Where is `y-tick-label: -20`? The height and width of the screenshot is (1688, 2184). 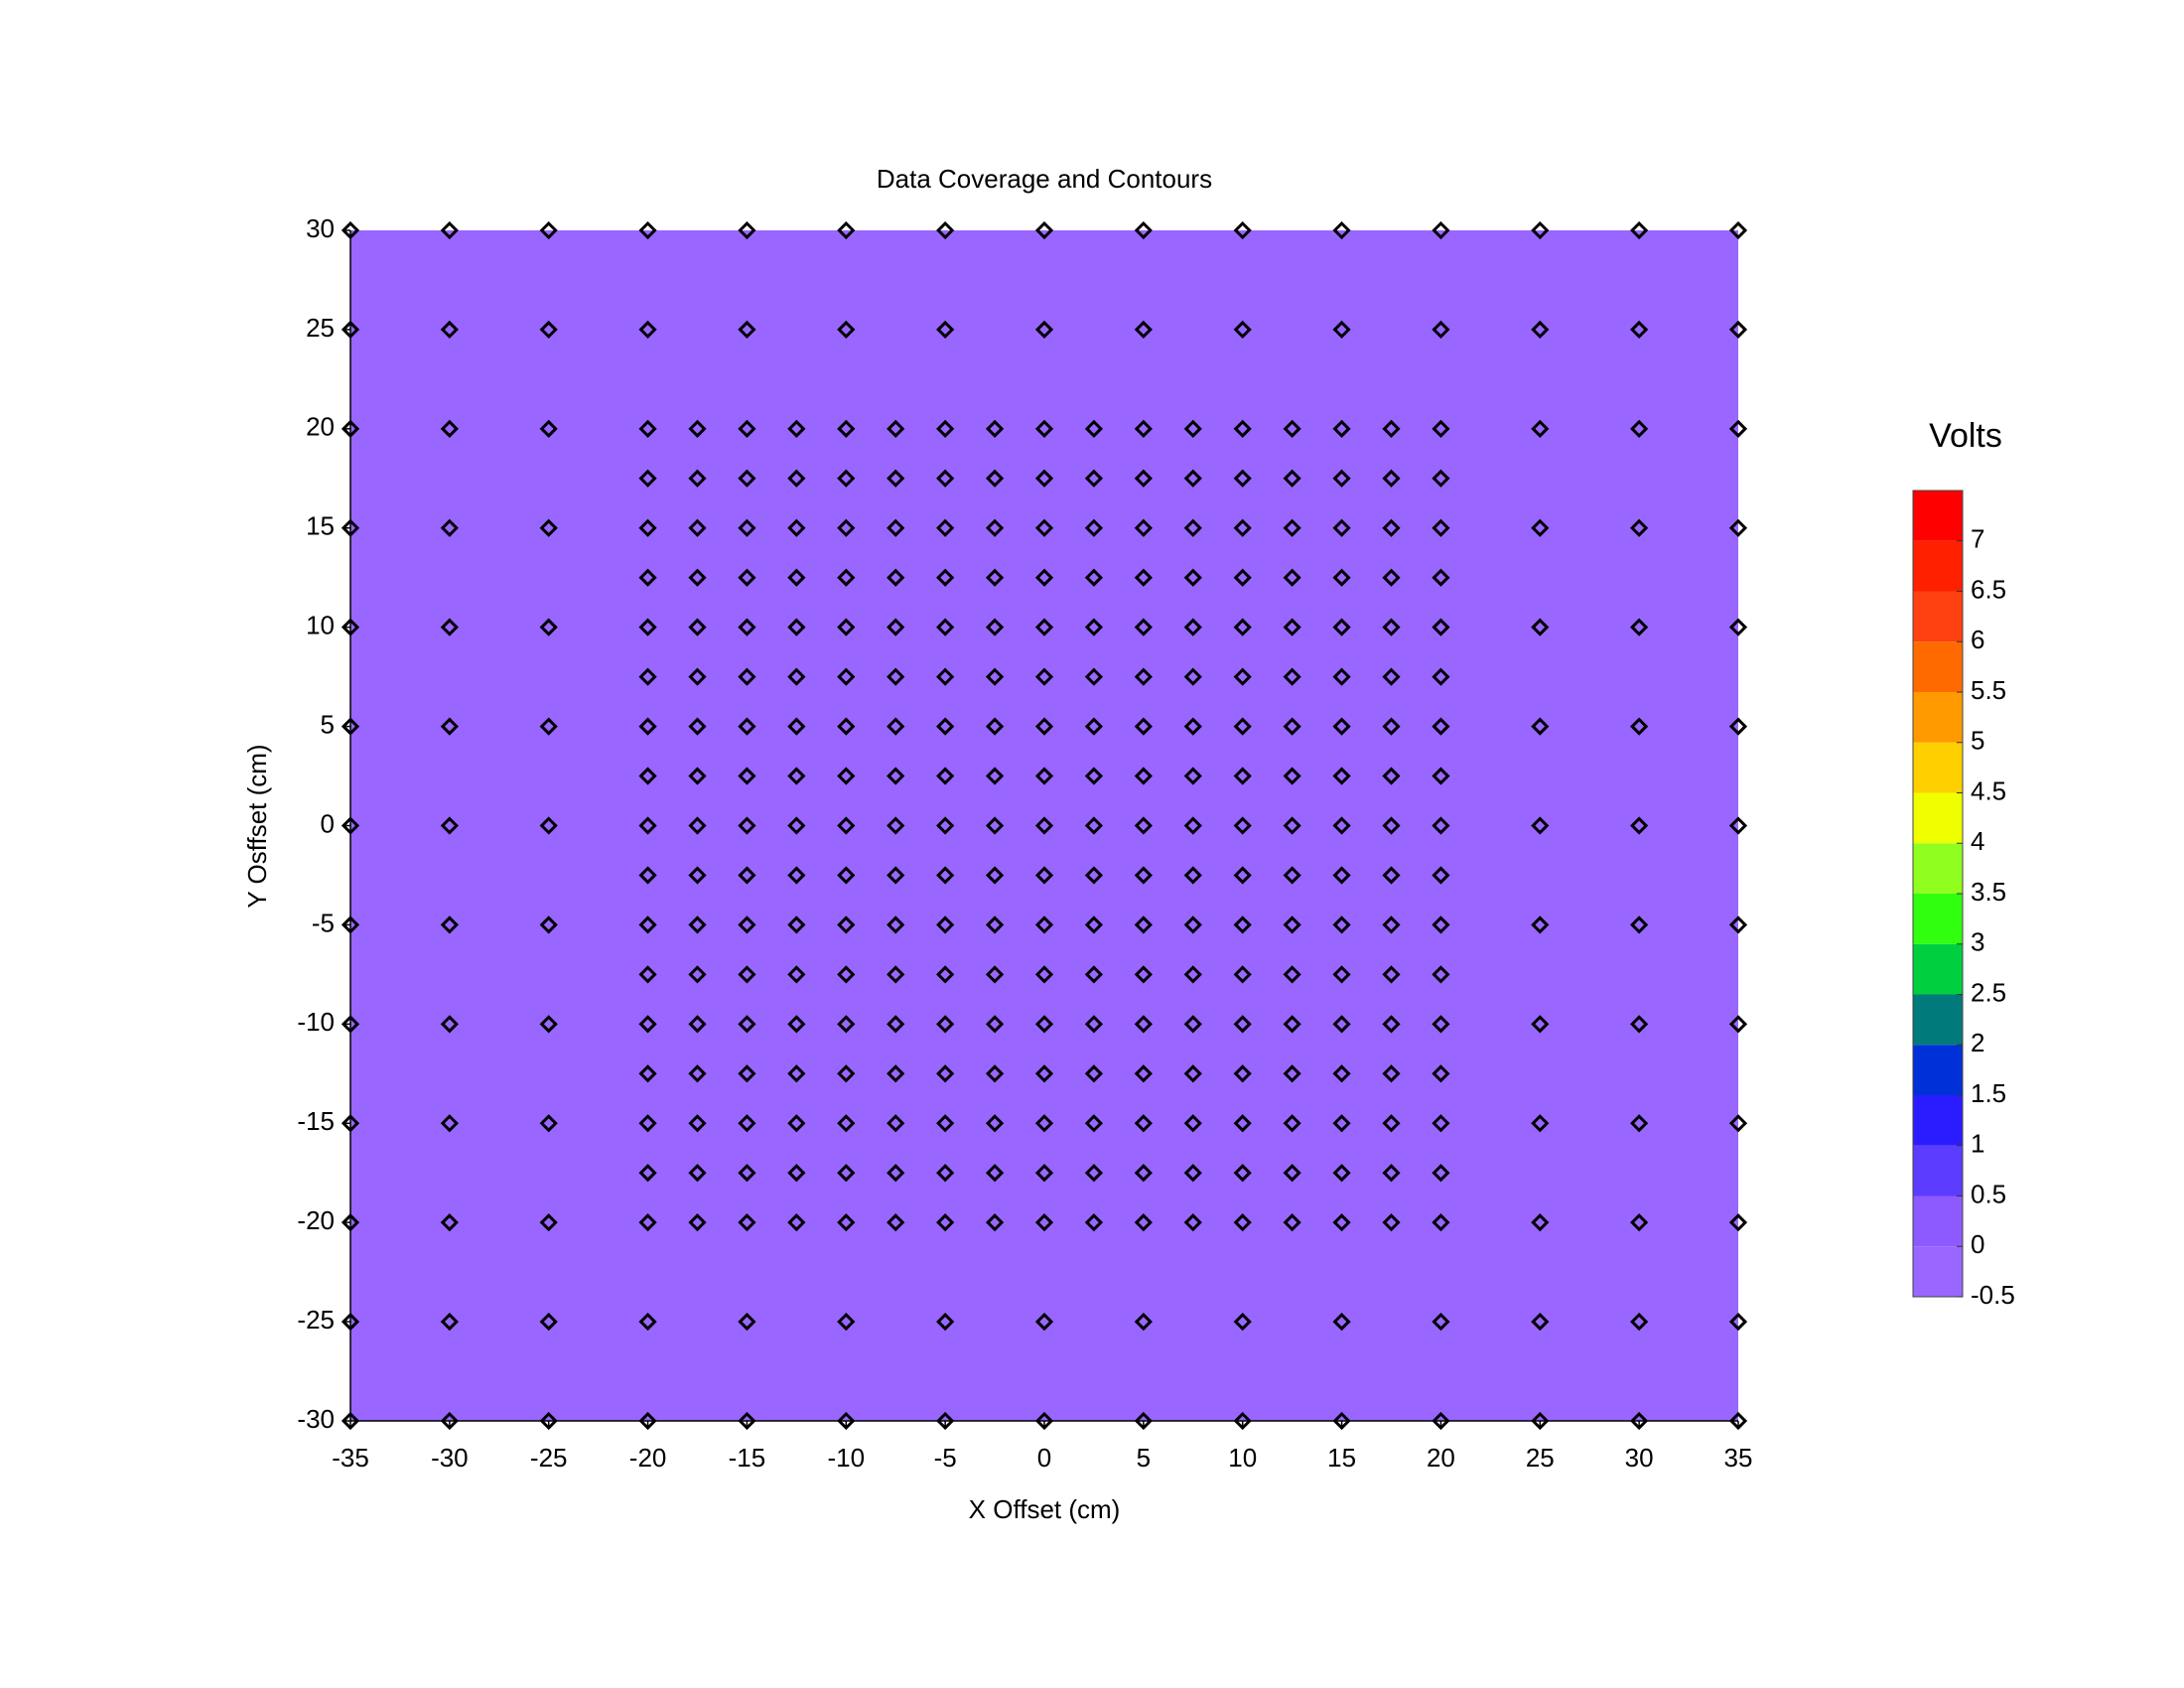
y-tick-label: -20 is located at coordinates (316, 1220).